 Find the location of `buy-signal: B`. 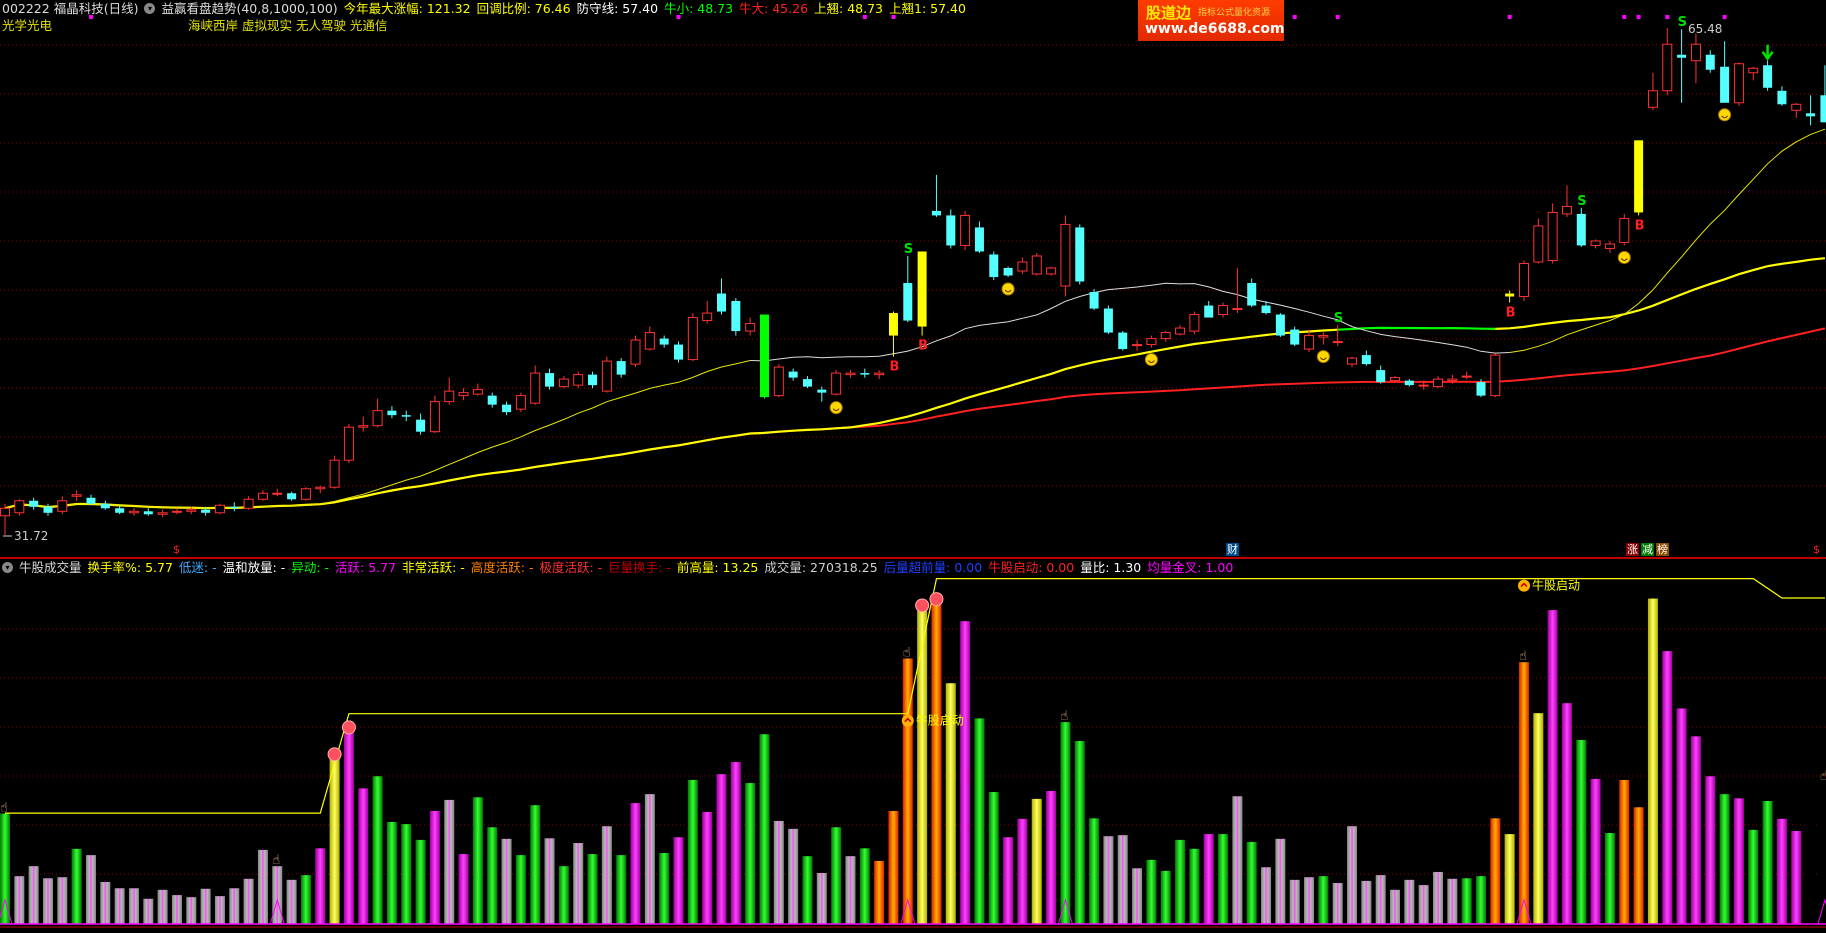

buy-signal: B is located at coordinates (923, 346).